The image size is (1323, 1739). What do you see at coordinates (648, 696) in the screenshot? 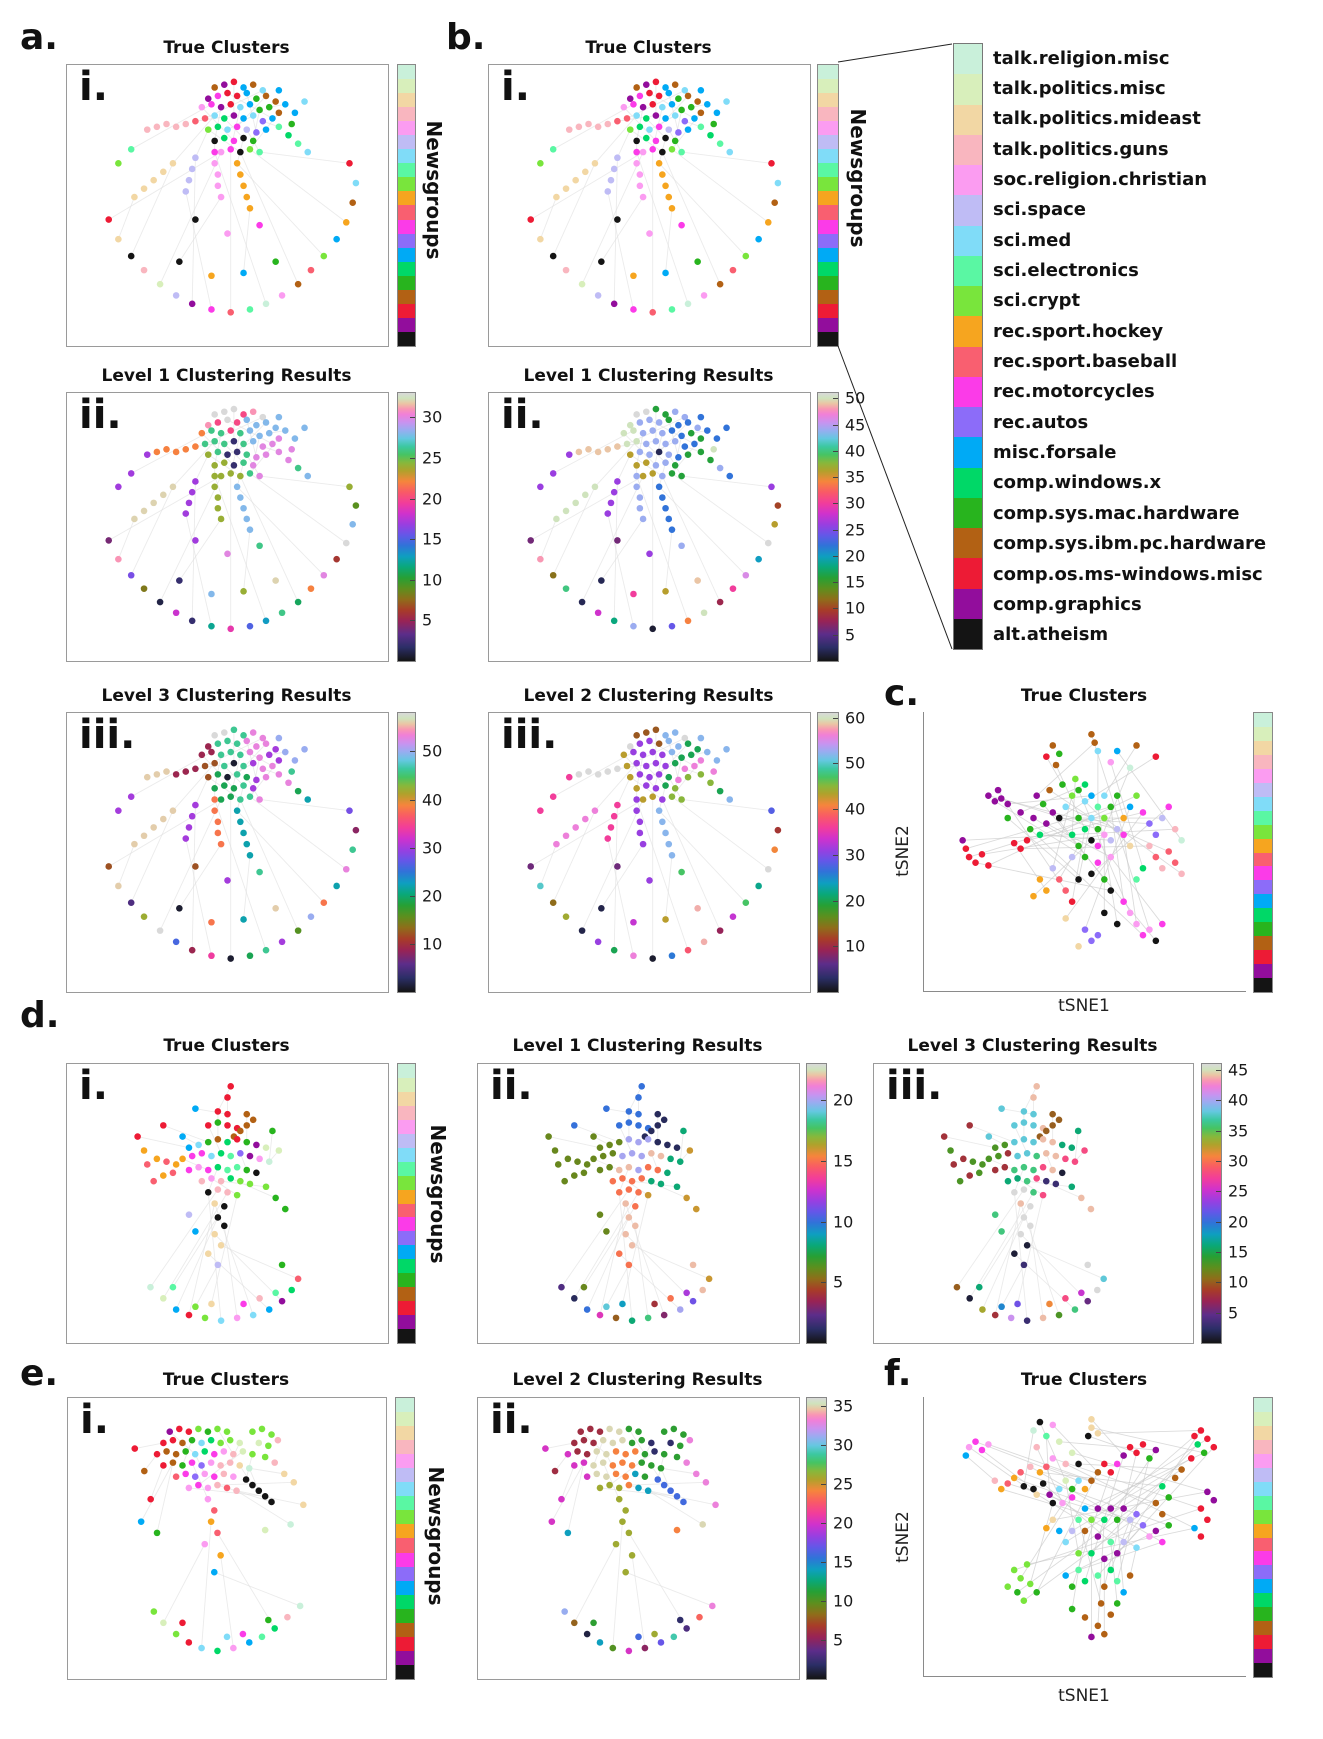
I see `title-b3: Level 2 Clustering Results` at bounding box center [648, 696].